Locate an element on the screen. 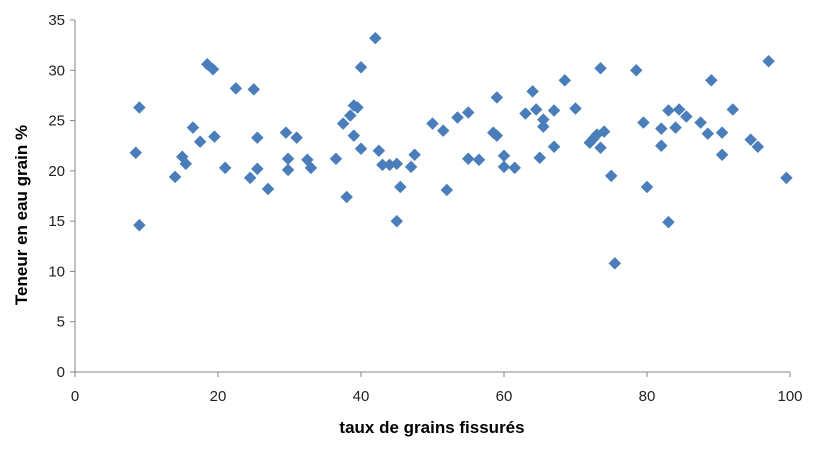  y-tick-label: 35 is located at coordinates (56, 20).